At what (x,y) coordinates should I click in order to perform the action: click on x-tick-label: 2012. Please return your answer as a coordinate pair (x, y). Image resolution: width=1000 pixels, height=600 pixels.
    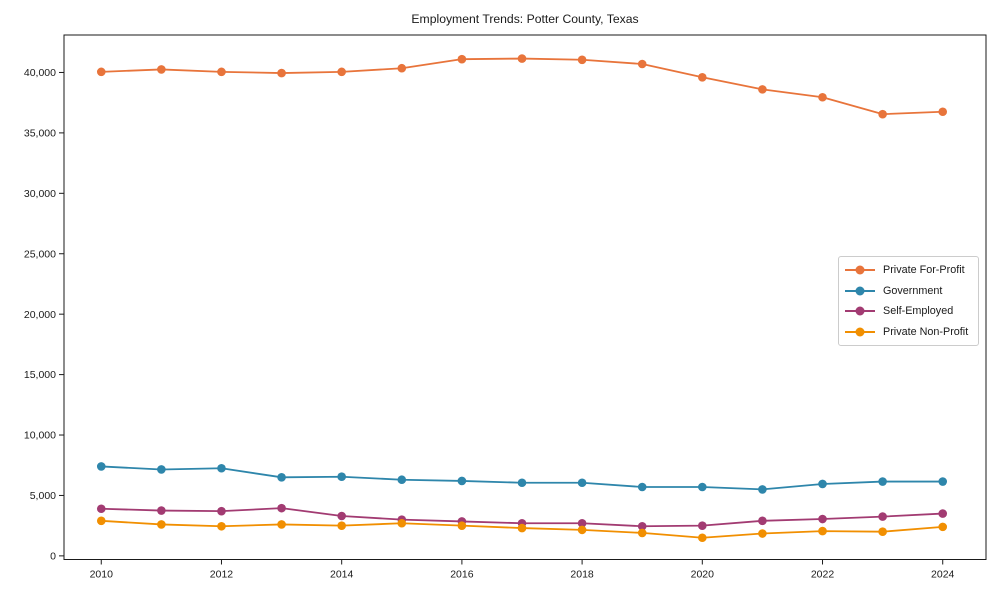
    Looking at the image, I should click on (222, 575).